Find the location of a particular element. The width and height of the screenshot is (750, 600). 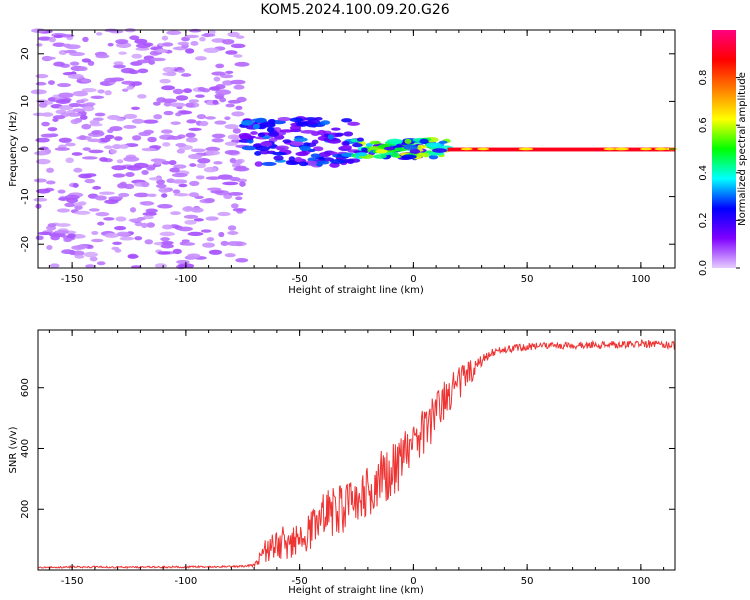

colorbar-tick-label: 0.0 is located at coordinates (703, 268).